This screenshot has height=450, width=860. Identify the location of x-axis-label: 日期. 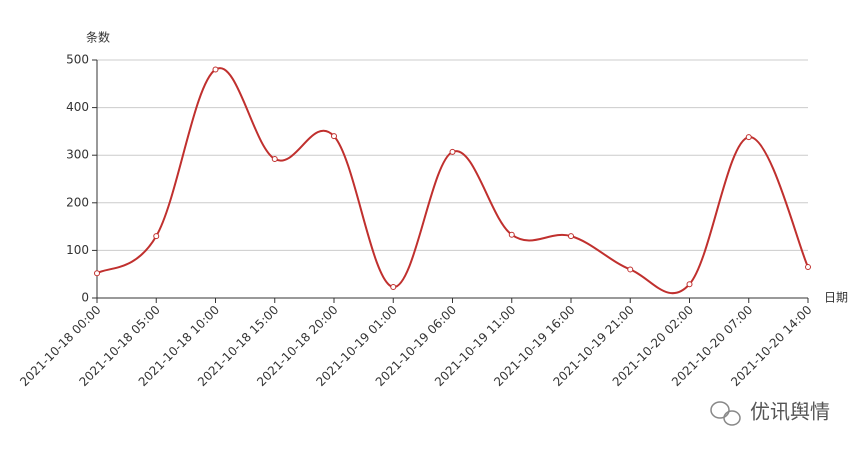
(836, 298).